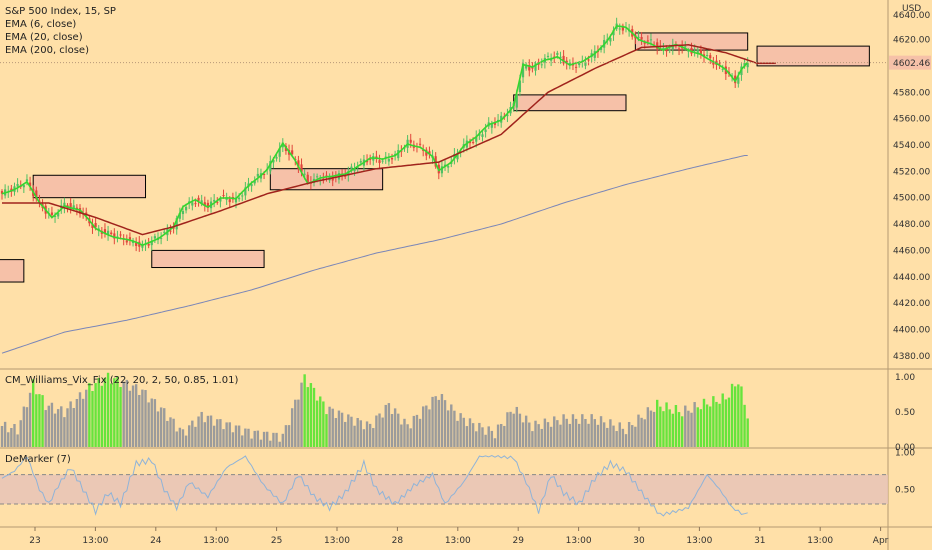 This screenshot has height=550, width=932. What do you see at coordinates (40, 24) in the screenshot?
I see `legend-ema6: EMA (6, close)` at bounding box center [40, 24].